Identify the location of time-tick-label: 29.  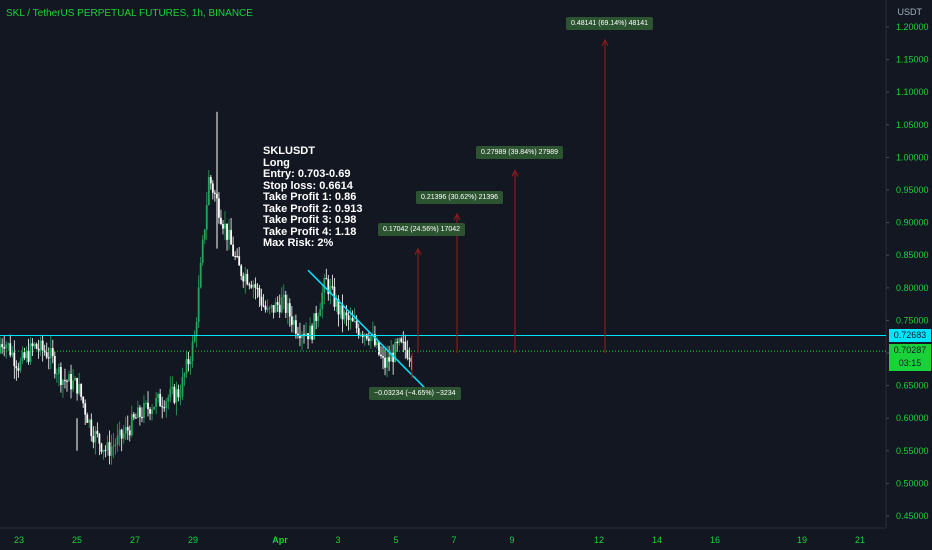
(193, 540).